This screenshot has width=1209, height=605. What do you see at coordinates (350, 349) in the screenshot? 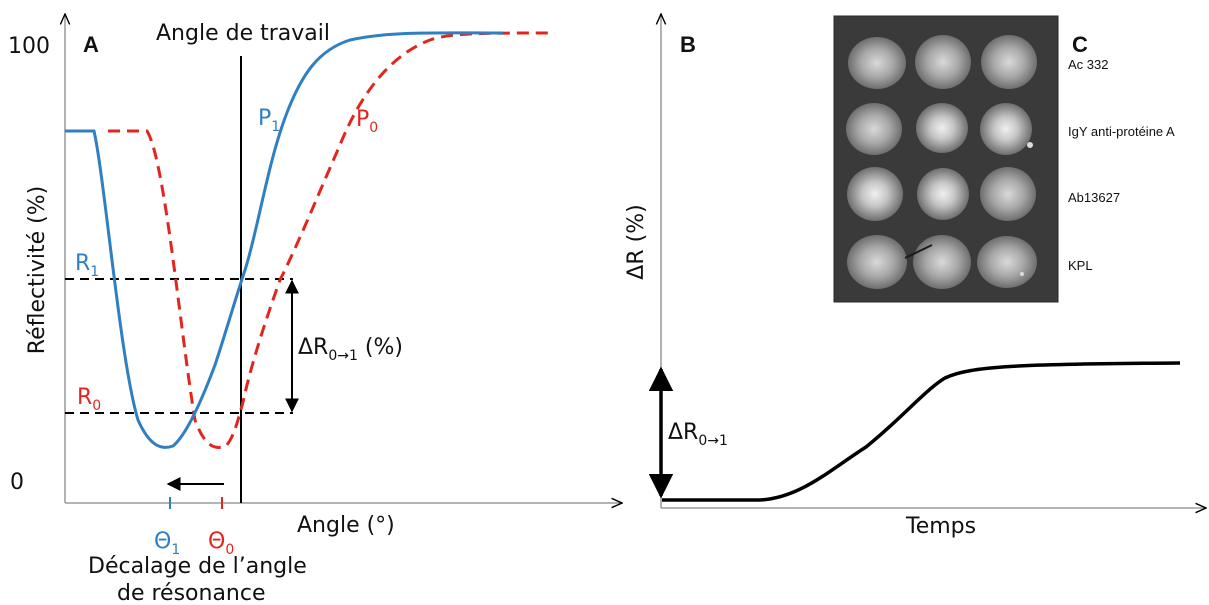
I see `label-delta-r-a: ΔR0→1 (%)` at bounding box center [350, 349].